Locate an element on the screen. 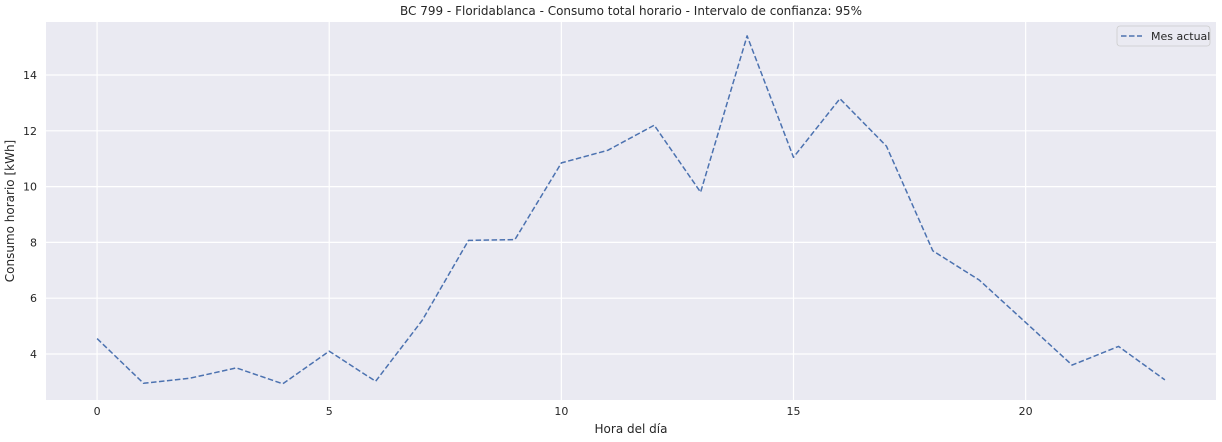 This screenshot has height=442, width=1222. x-tick-label: 5 is located at coordinates (329, 411).